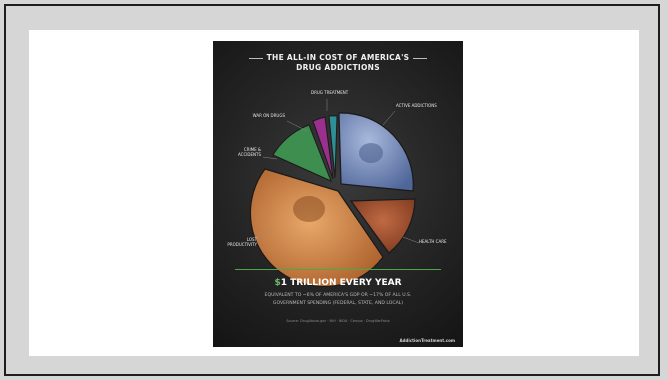 The height and width of the screenshot is (380, 668). Describe the element at coordinates (242, 242) in the screenshot. I see `label-lost-productivity: LOST PRODUCTIVITY` at that location.